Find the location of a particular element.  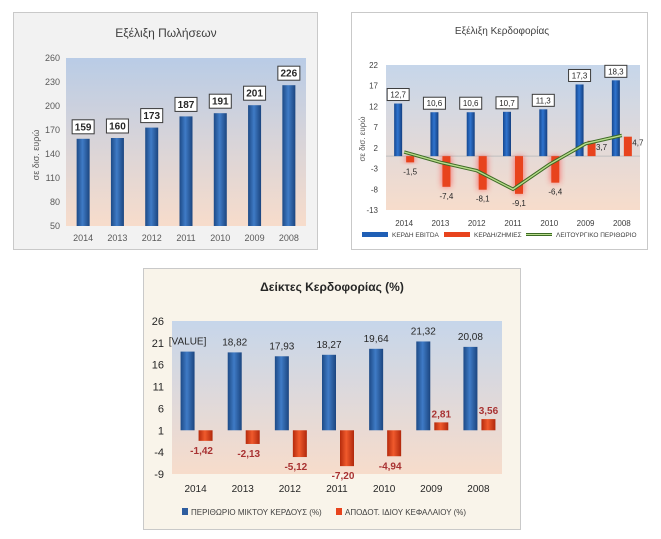

data-label-gross-margin: 20,08 is located at coordinates (470, 337).